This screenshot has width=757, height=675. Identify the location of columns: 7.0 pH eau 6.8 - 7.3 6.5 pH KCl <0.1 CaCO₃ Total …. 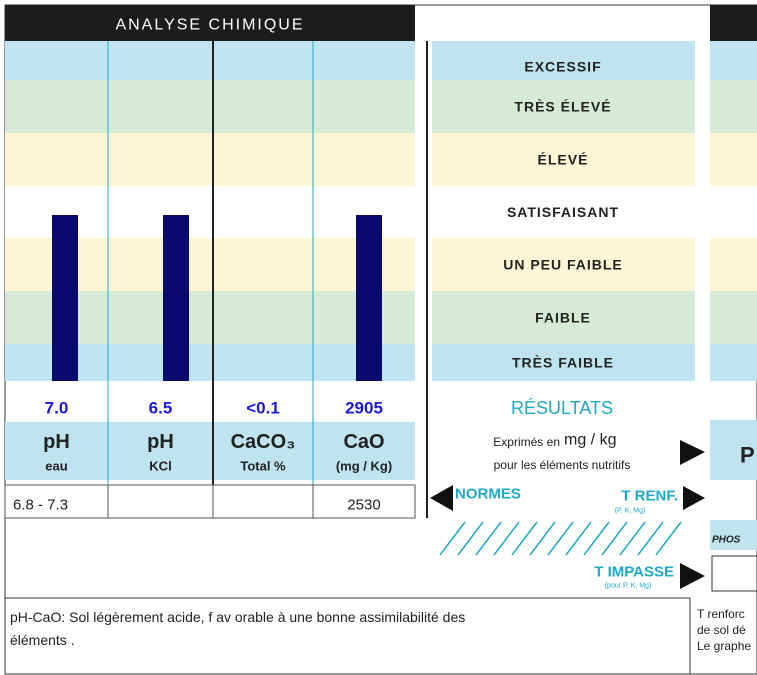
(210, 459).